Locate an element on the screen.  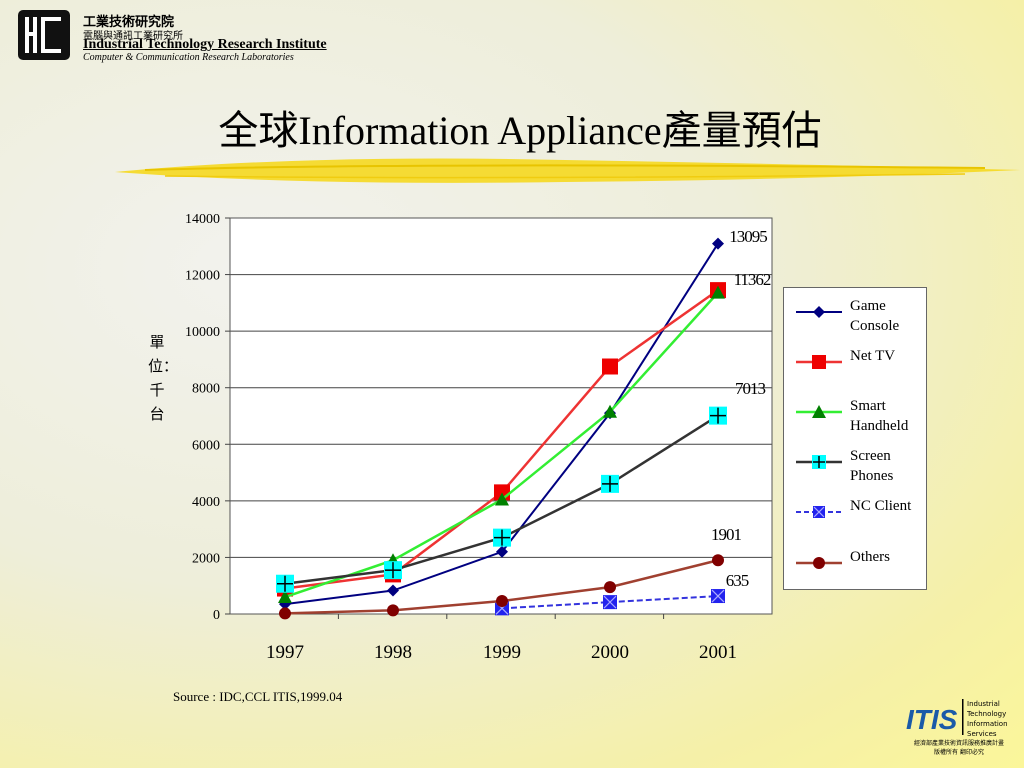
y-tick-label: 4000 is located at coordinates (206, 502).